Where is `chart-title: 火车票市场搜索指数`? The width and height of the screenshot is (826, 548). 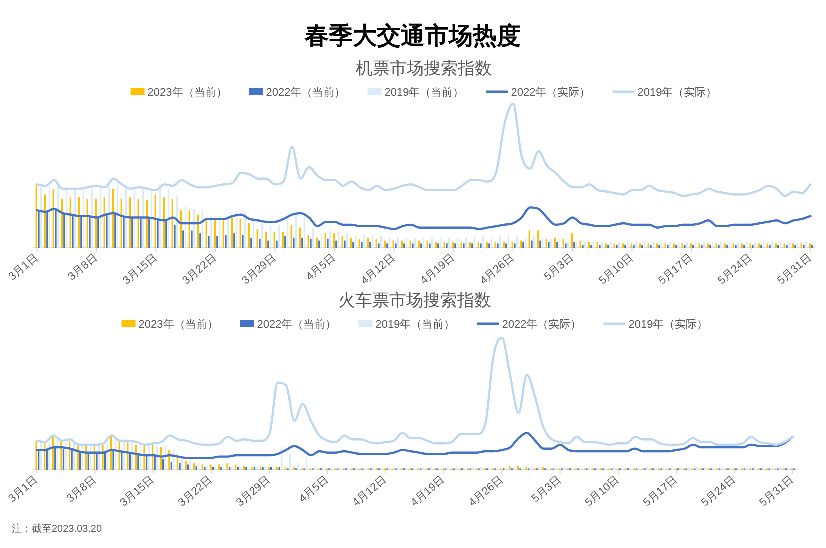
chart-title: 火车票市场搜索指数 is located at coordinates (415, 300).